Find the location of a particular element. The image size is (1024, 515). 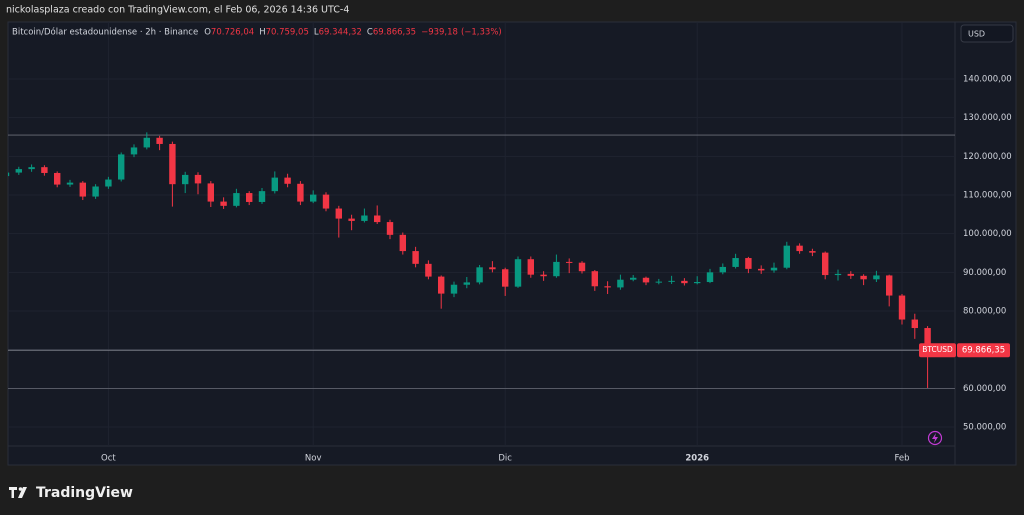

currency-button is located at coordinates (987, 33).